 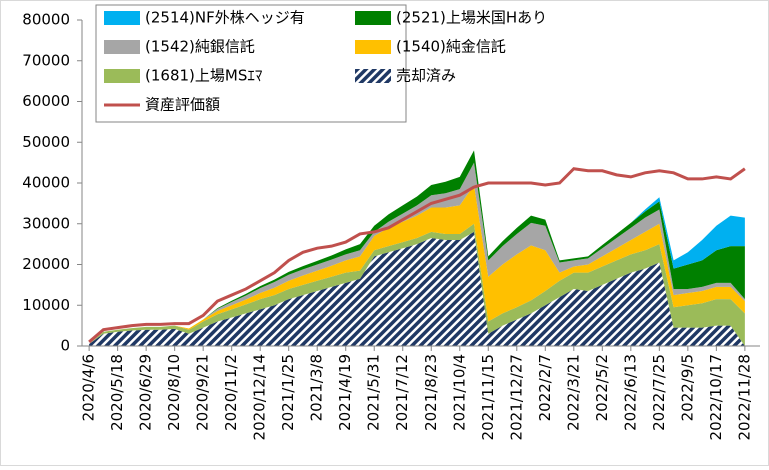 I want to click on y-tick-label: 10000, so click(x=46, y=305).